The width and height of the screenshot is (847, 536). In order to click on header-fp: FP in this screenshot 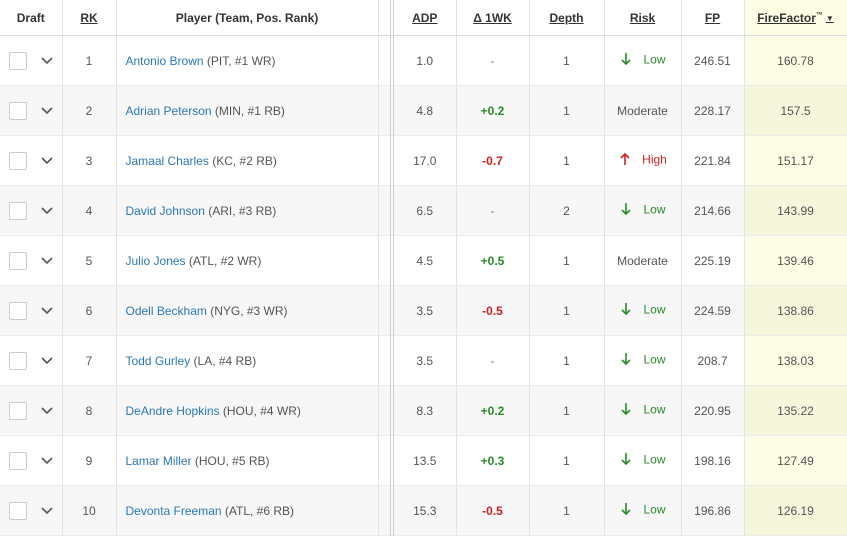, I will do `click(713, 18)`.